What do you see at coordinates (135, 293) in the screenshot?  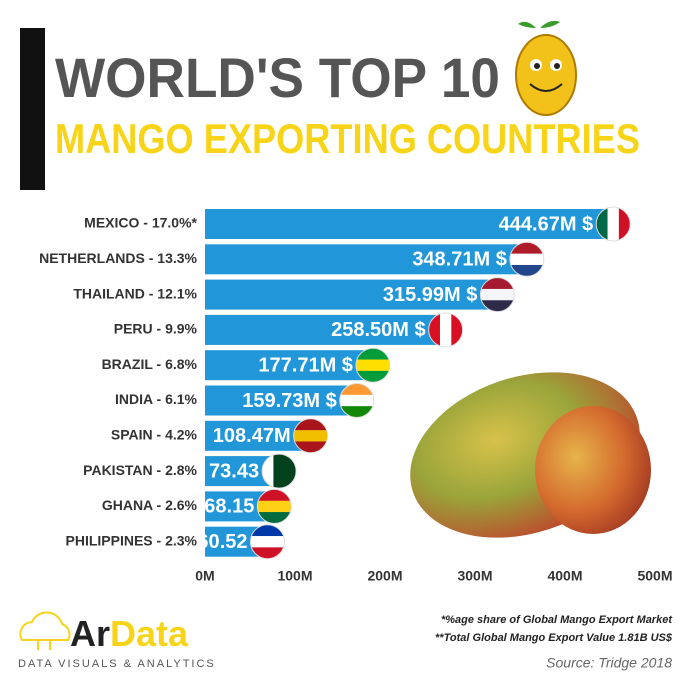 I see `y-tick-label: THAILAND - 12.1%` at bounding box center [135, 293].